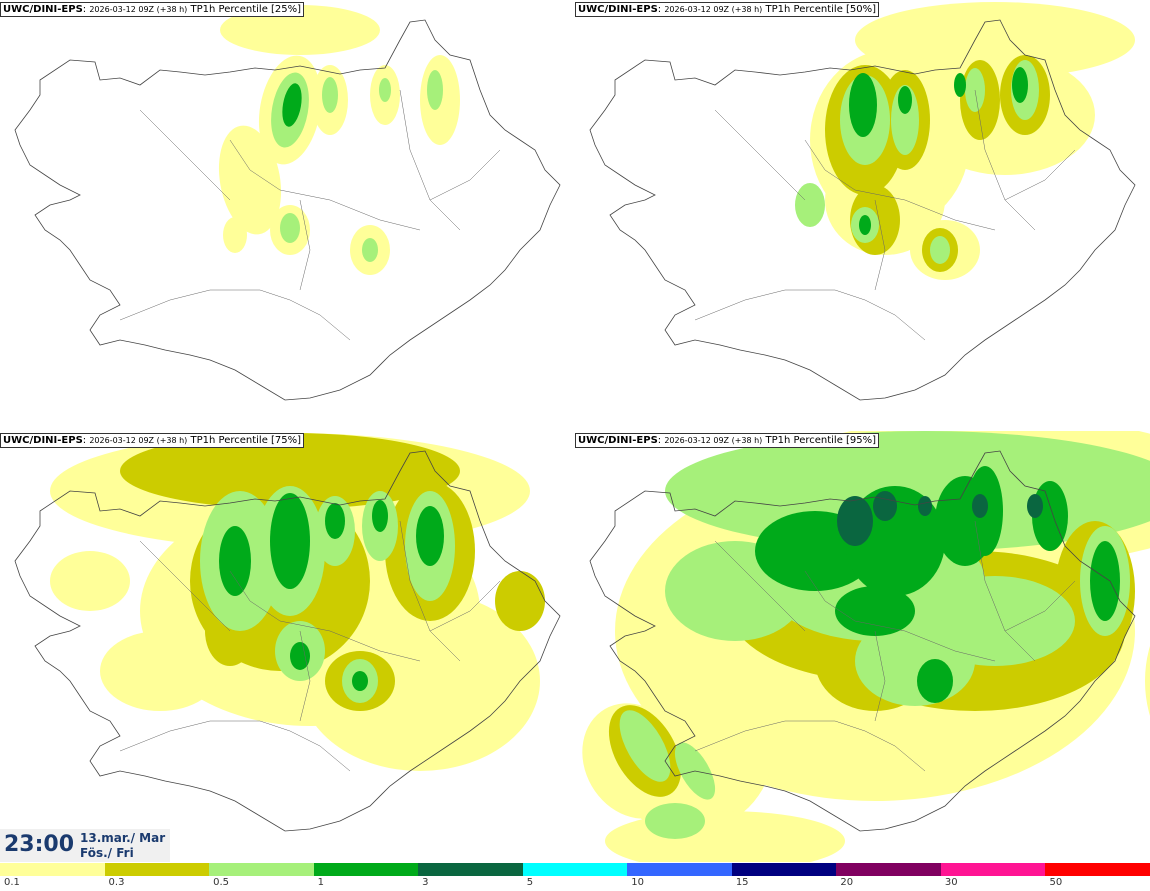 The width and height of the screenshot is (1150, 891). What do you see at coordinates (951, 882) in the screenshot?
I see `legend-label: 30` at bounding box center [951, 882].